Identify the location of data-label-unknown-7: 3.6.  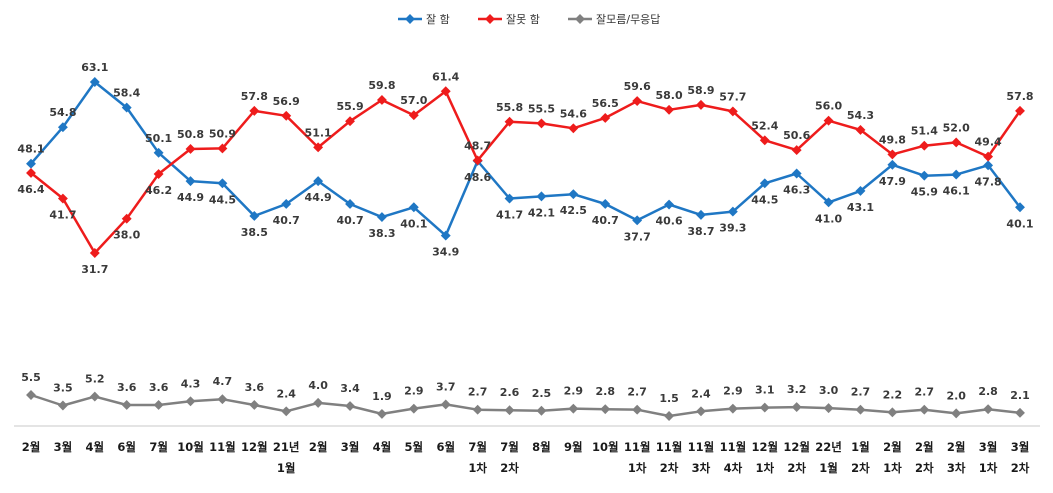
(255, 387).